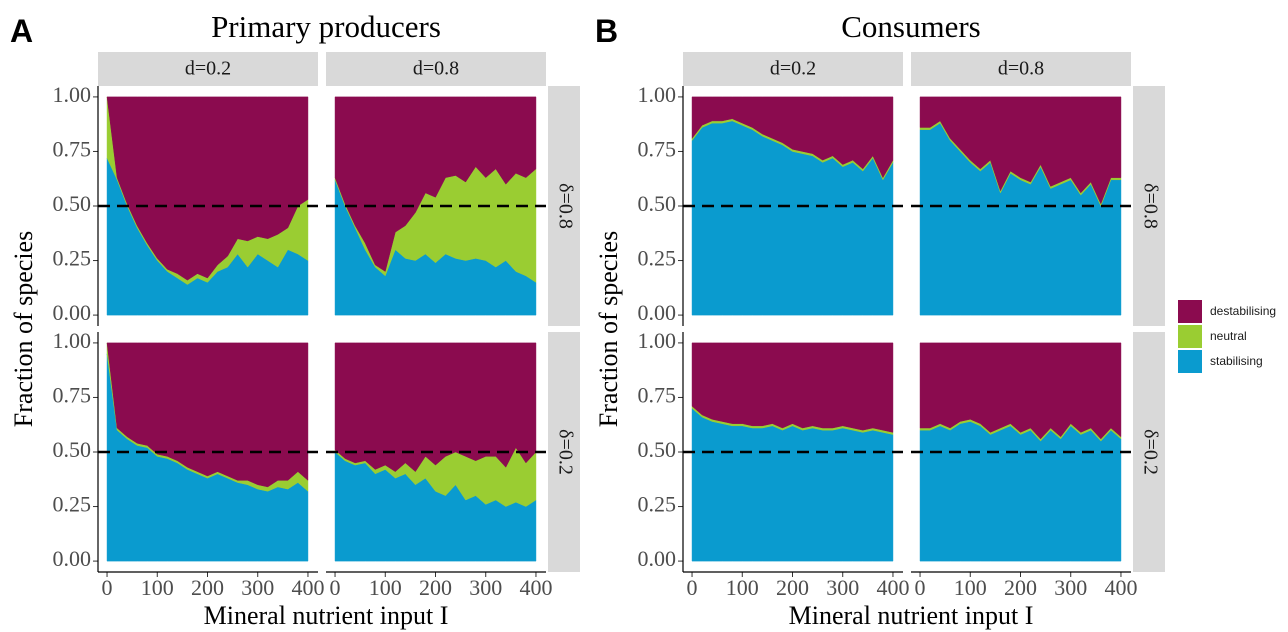 This screenshot has width=1288, height=632. What do you see at coordinates (1236, 361) in the screenshot?
I see `legend-label: stabilising` at bounding box center [1236, 361].